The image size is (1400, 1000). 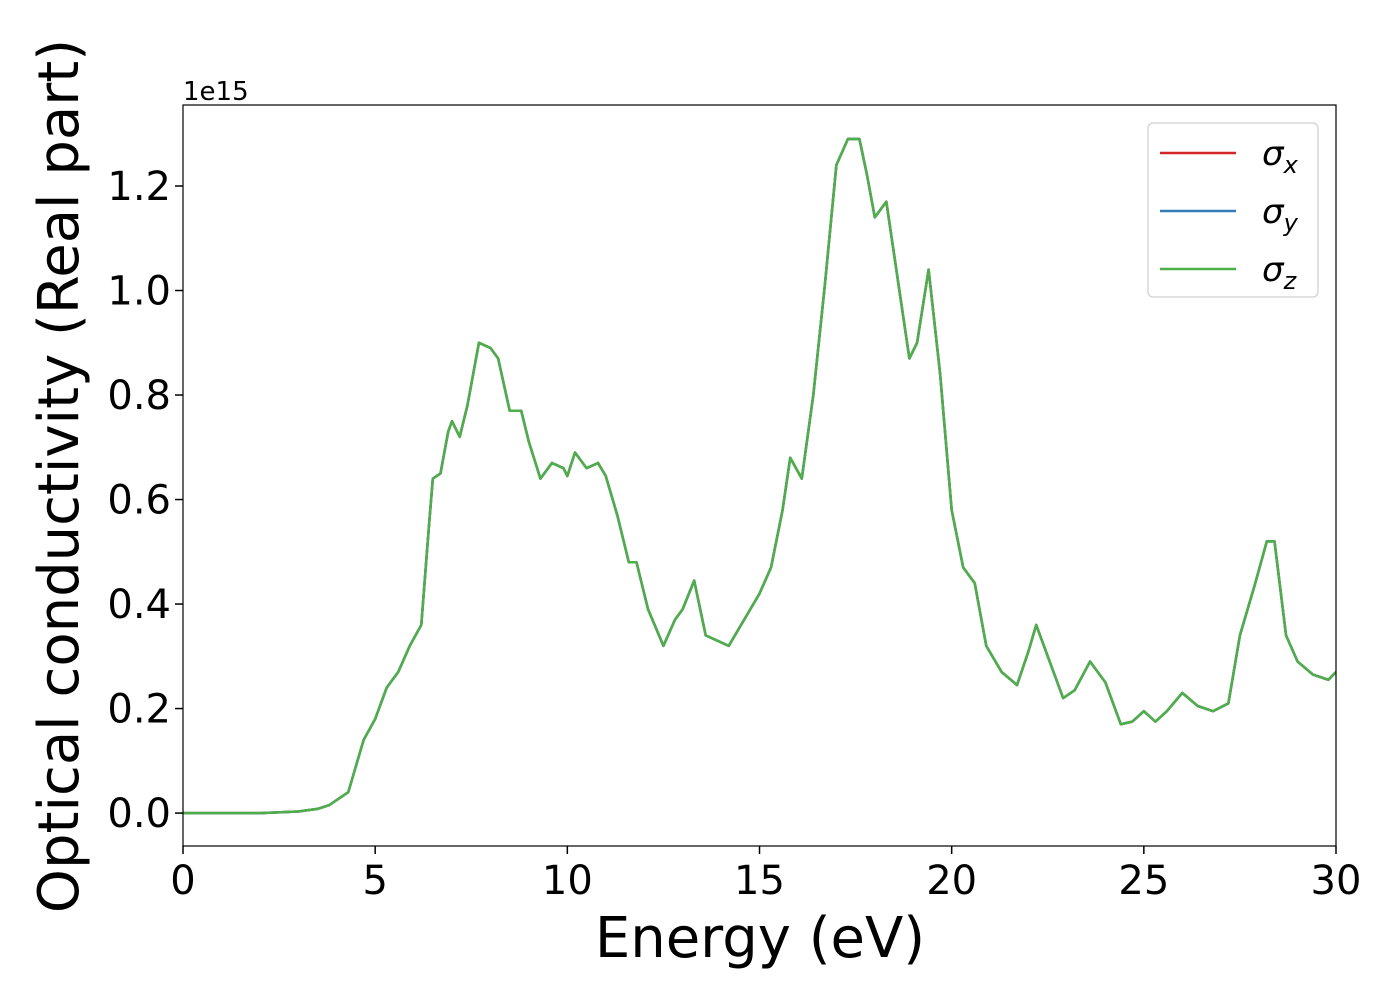 What do you see at coordinates (182, 881) in the screenshot?
I see `x-tick-label: 0` at bounding box center [182, 881].